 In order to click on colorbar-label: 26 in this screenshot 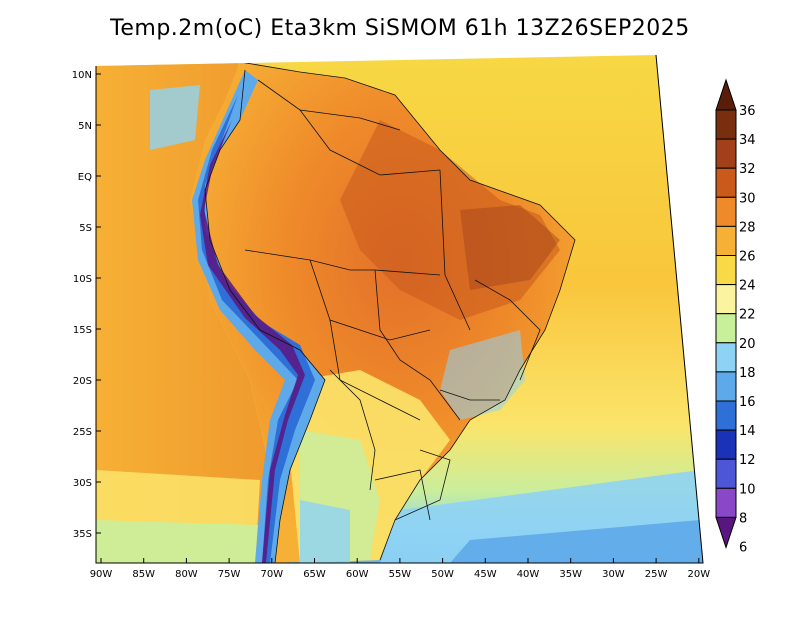, I will do `click(747, 257)`.